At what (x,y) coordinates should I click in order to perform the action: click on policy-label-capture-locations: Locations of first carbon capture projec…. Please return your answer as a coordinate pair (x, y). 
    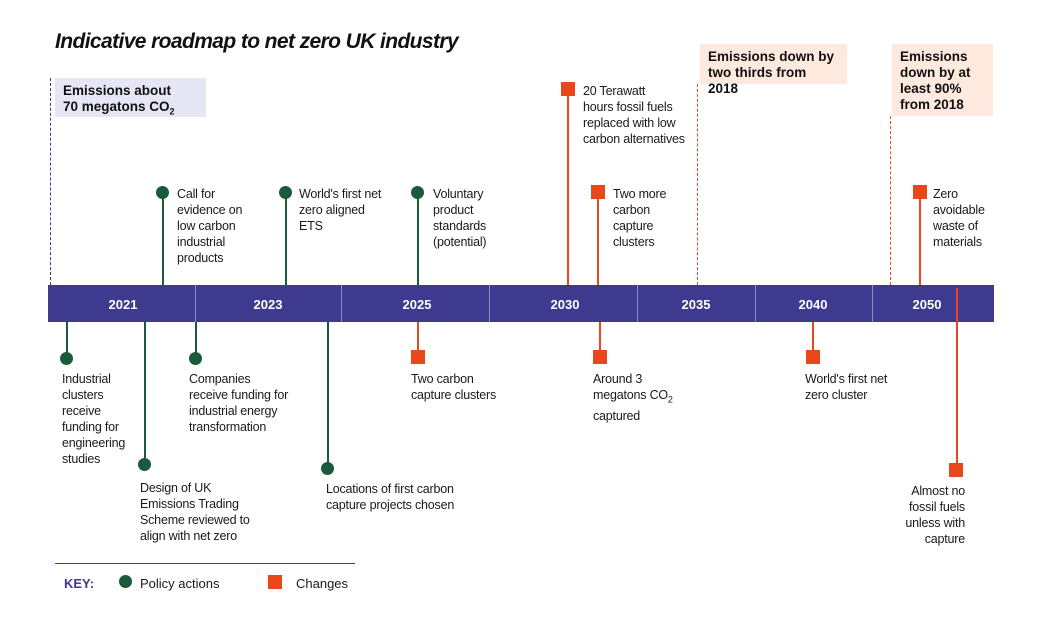
    Looking at the image, I should click on (390, 497).